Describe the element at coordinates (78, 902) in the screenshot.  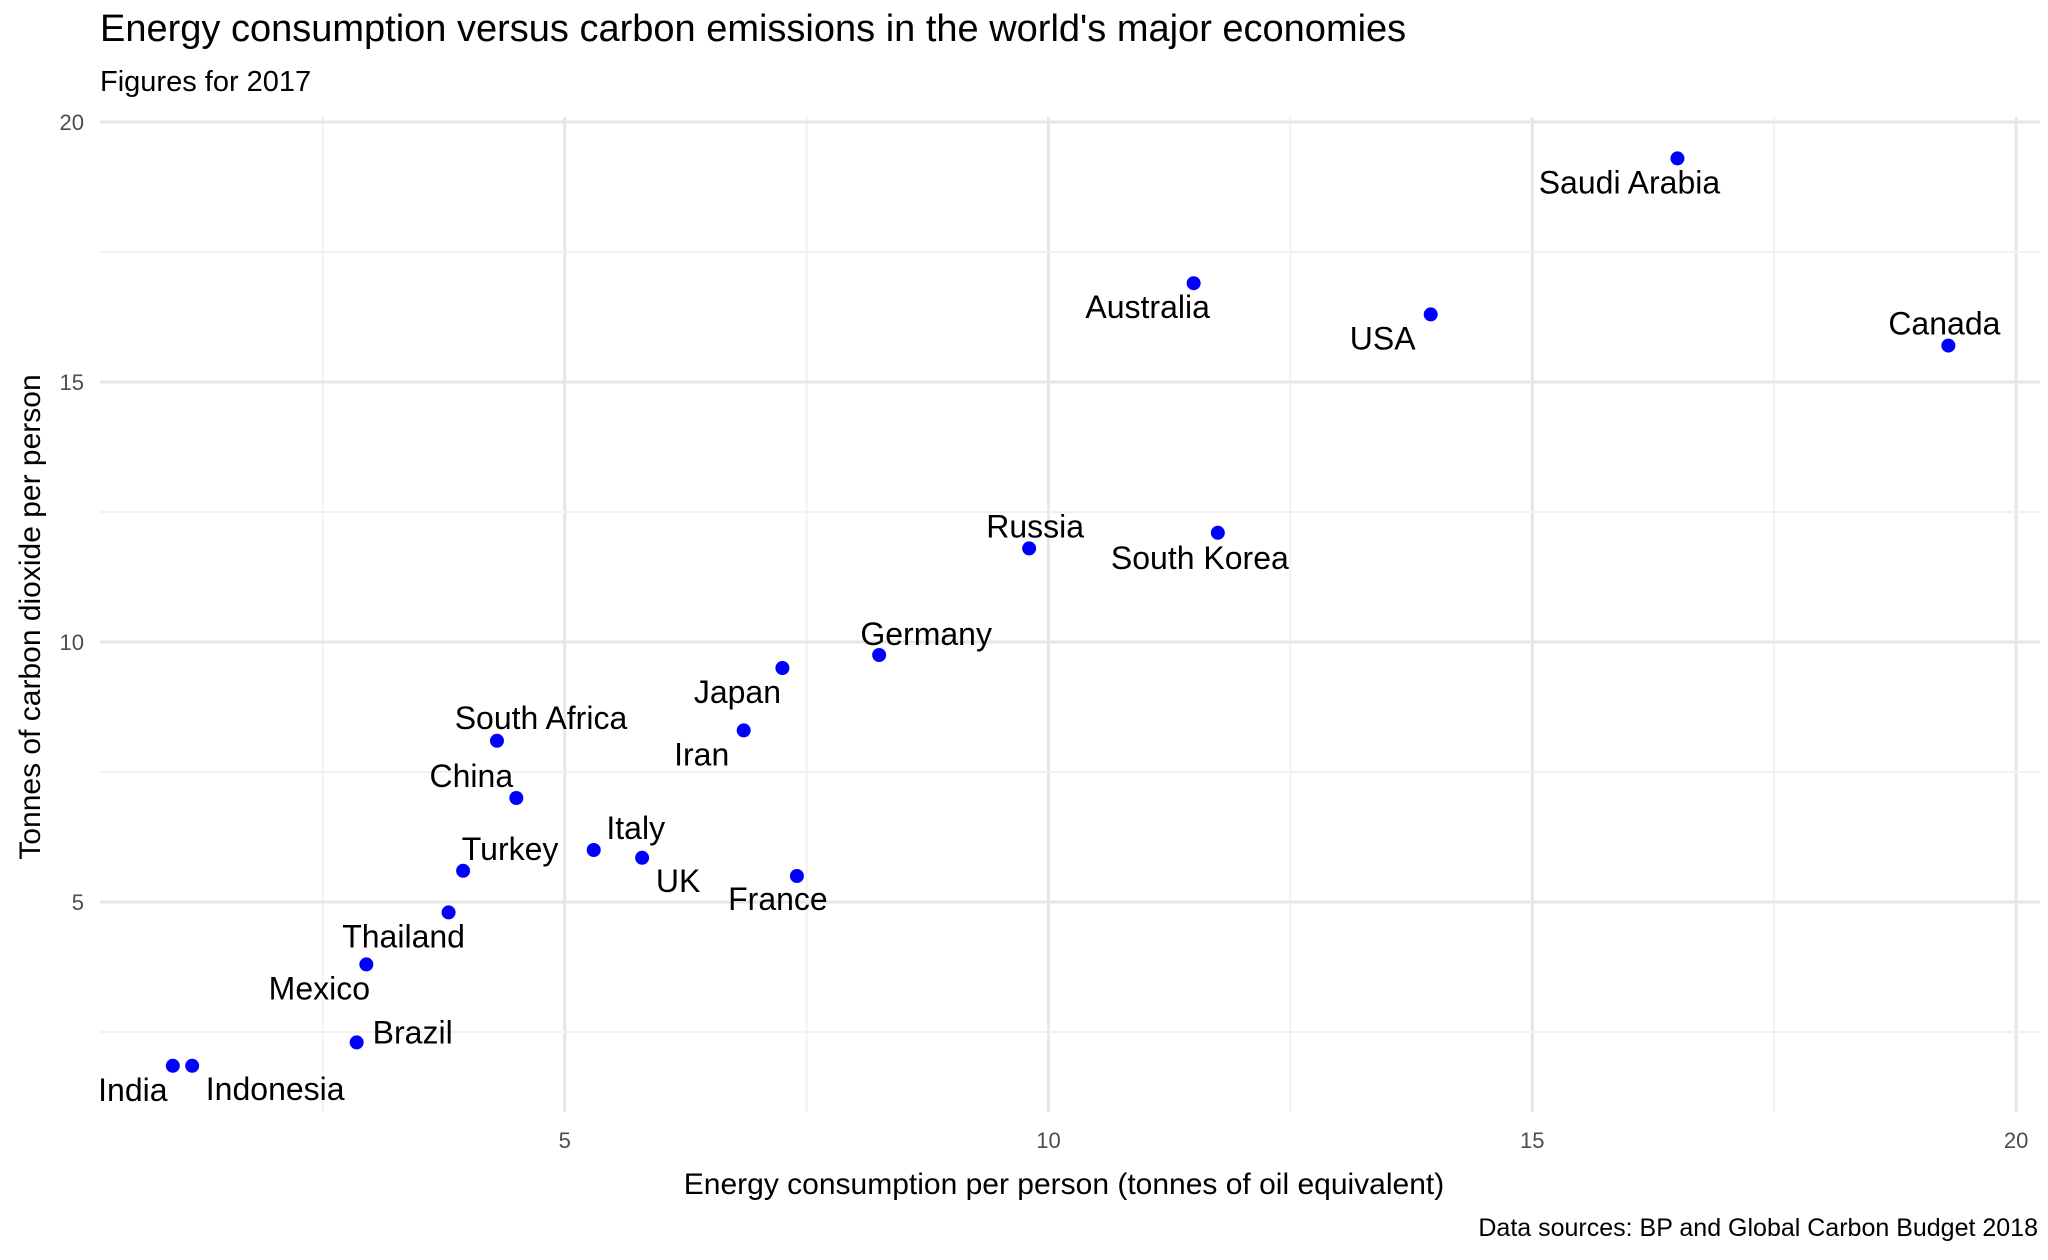
I see `y-tick-label: 5` at that location.